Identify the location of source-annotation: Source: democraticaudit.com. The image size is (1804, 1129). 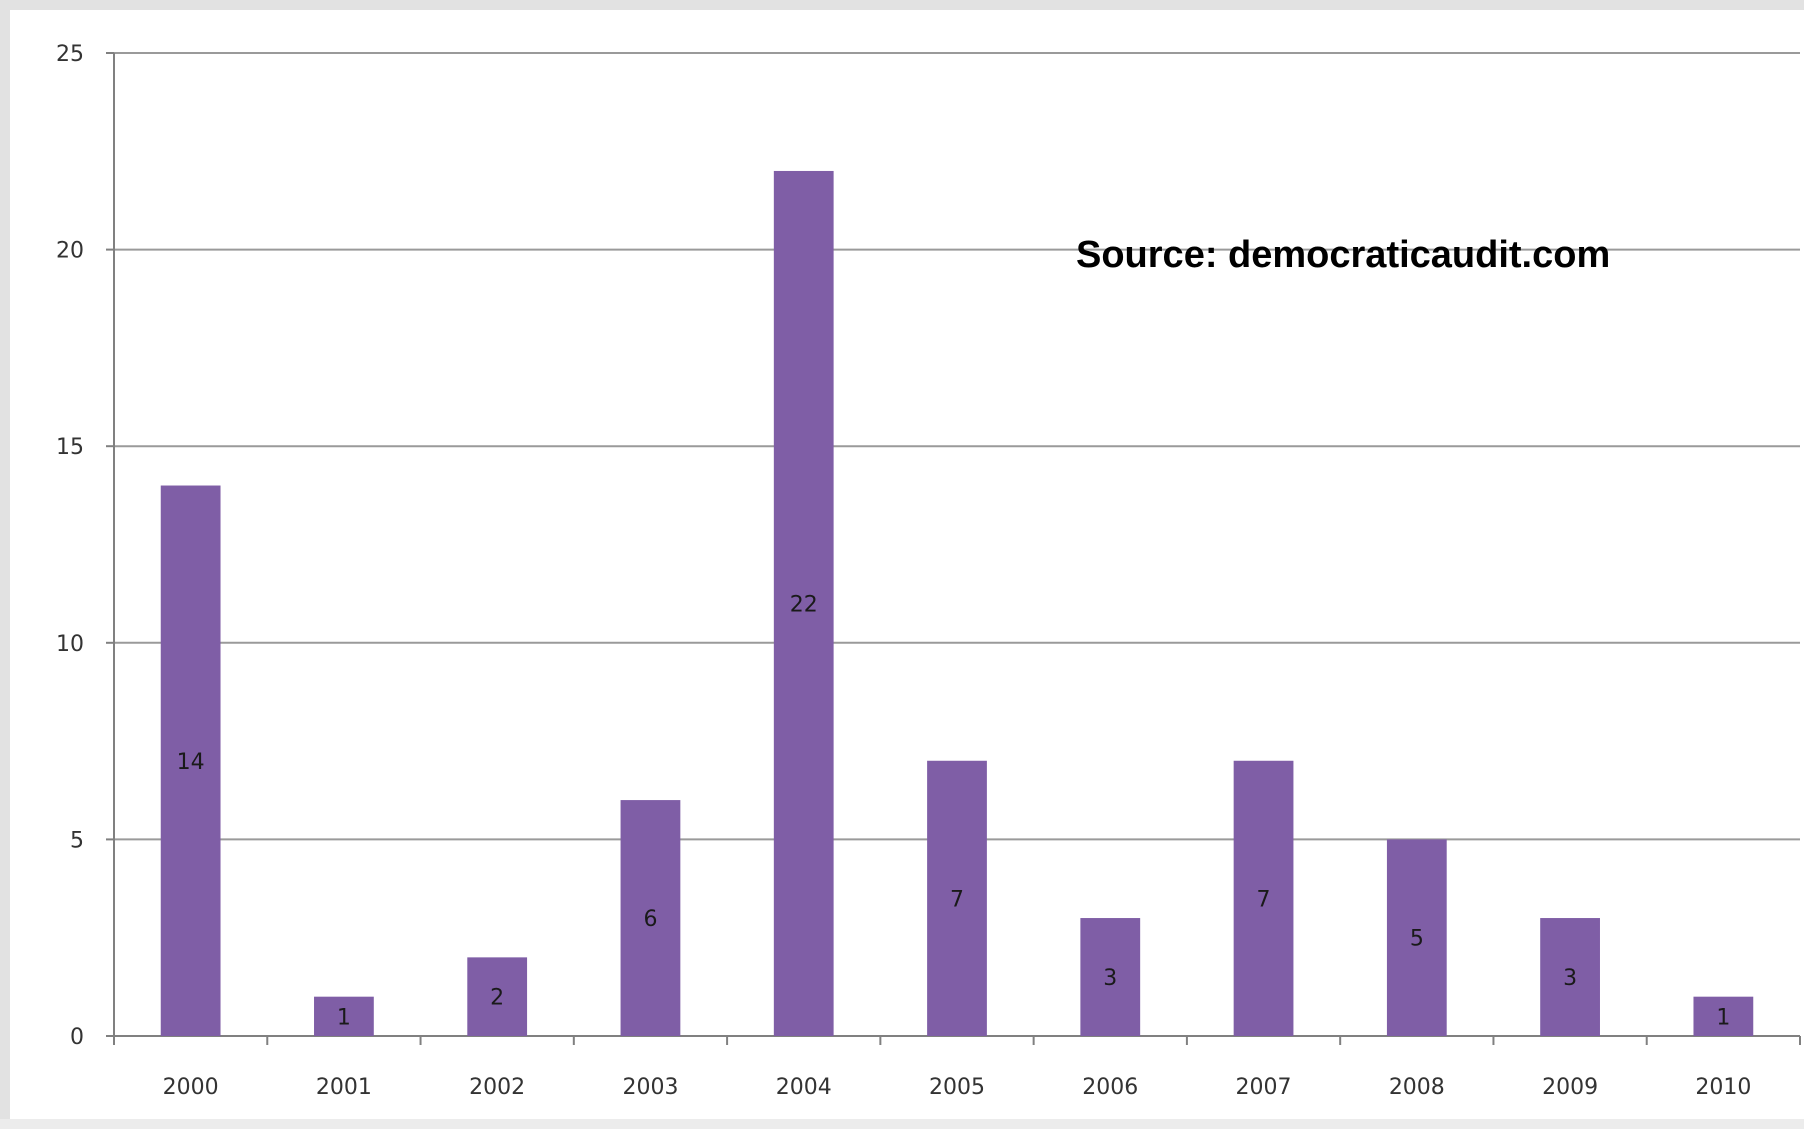
(1343, 255).